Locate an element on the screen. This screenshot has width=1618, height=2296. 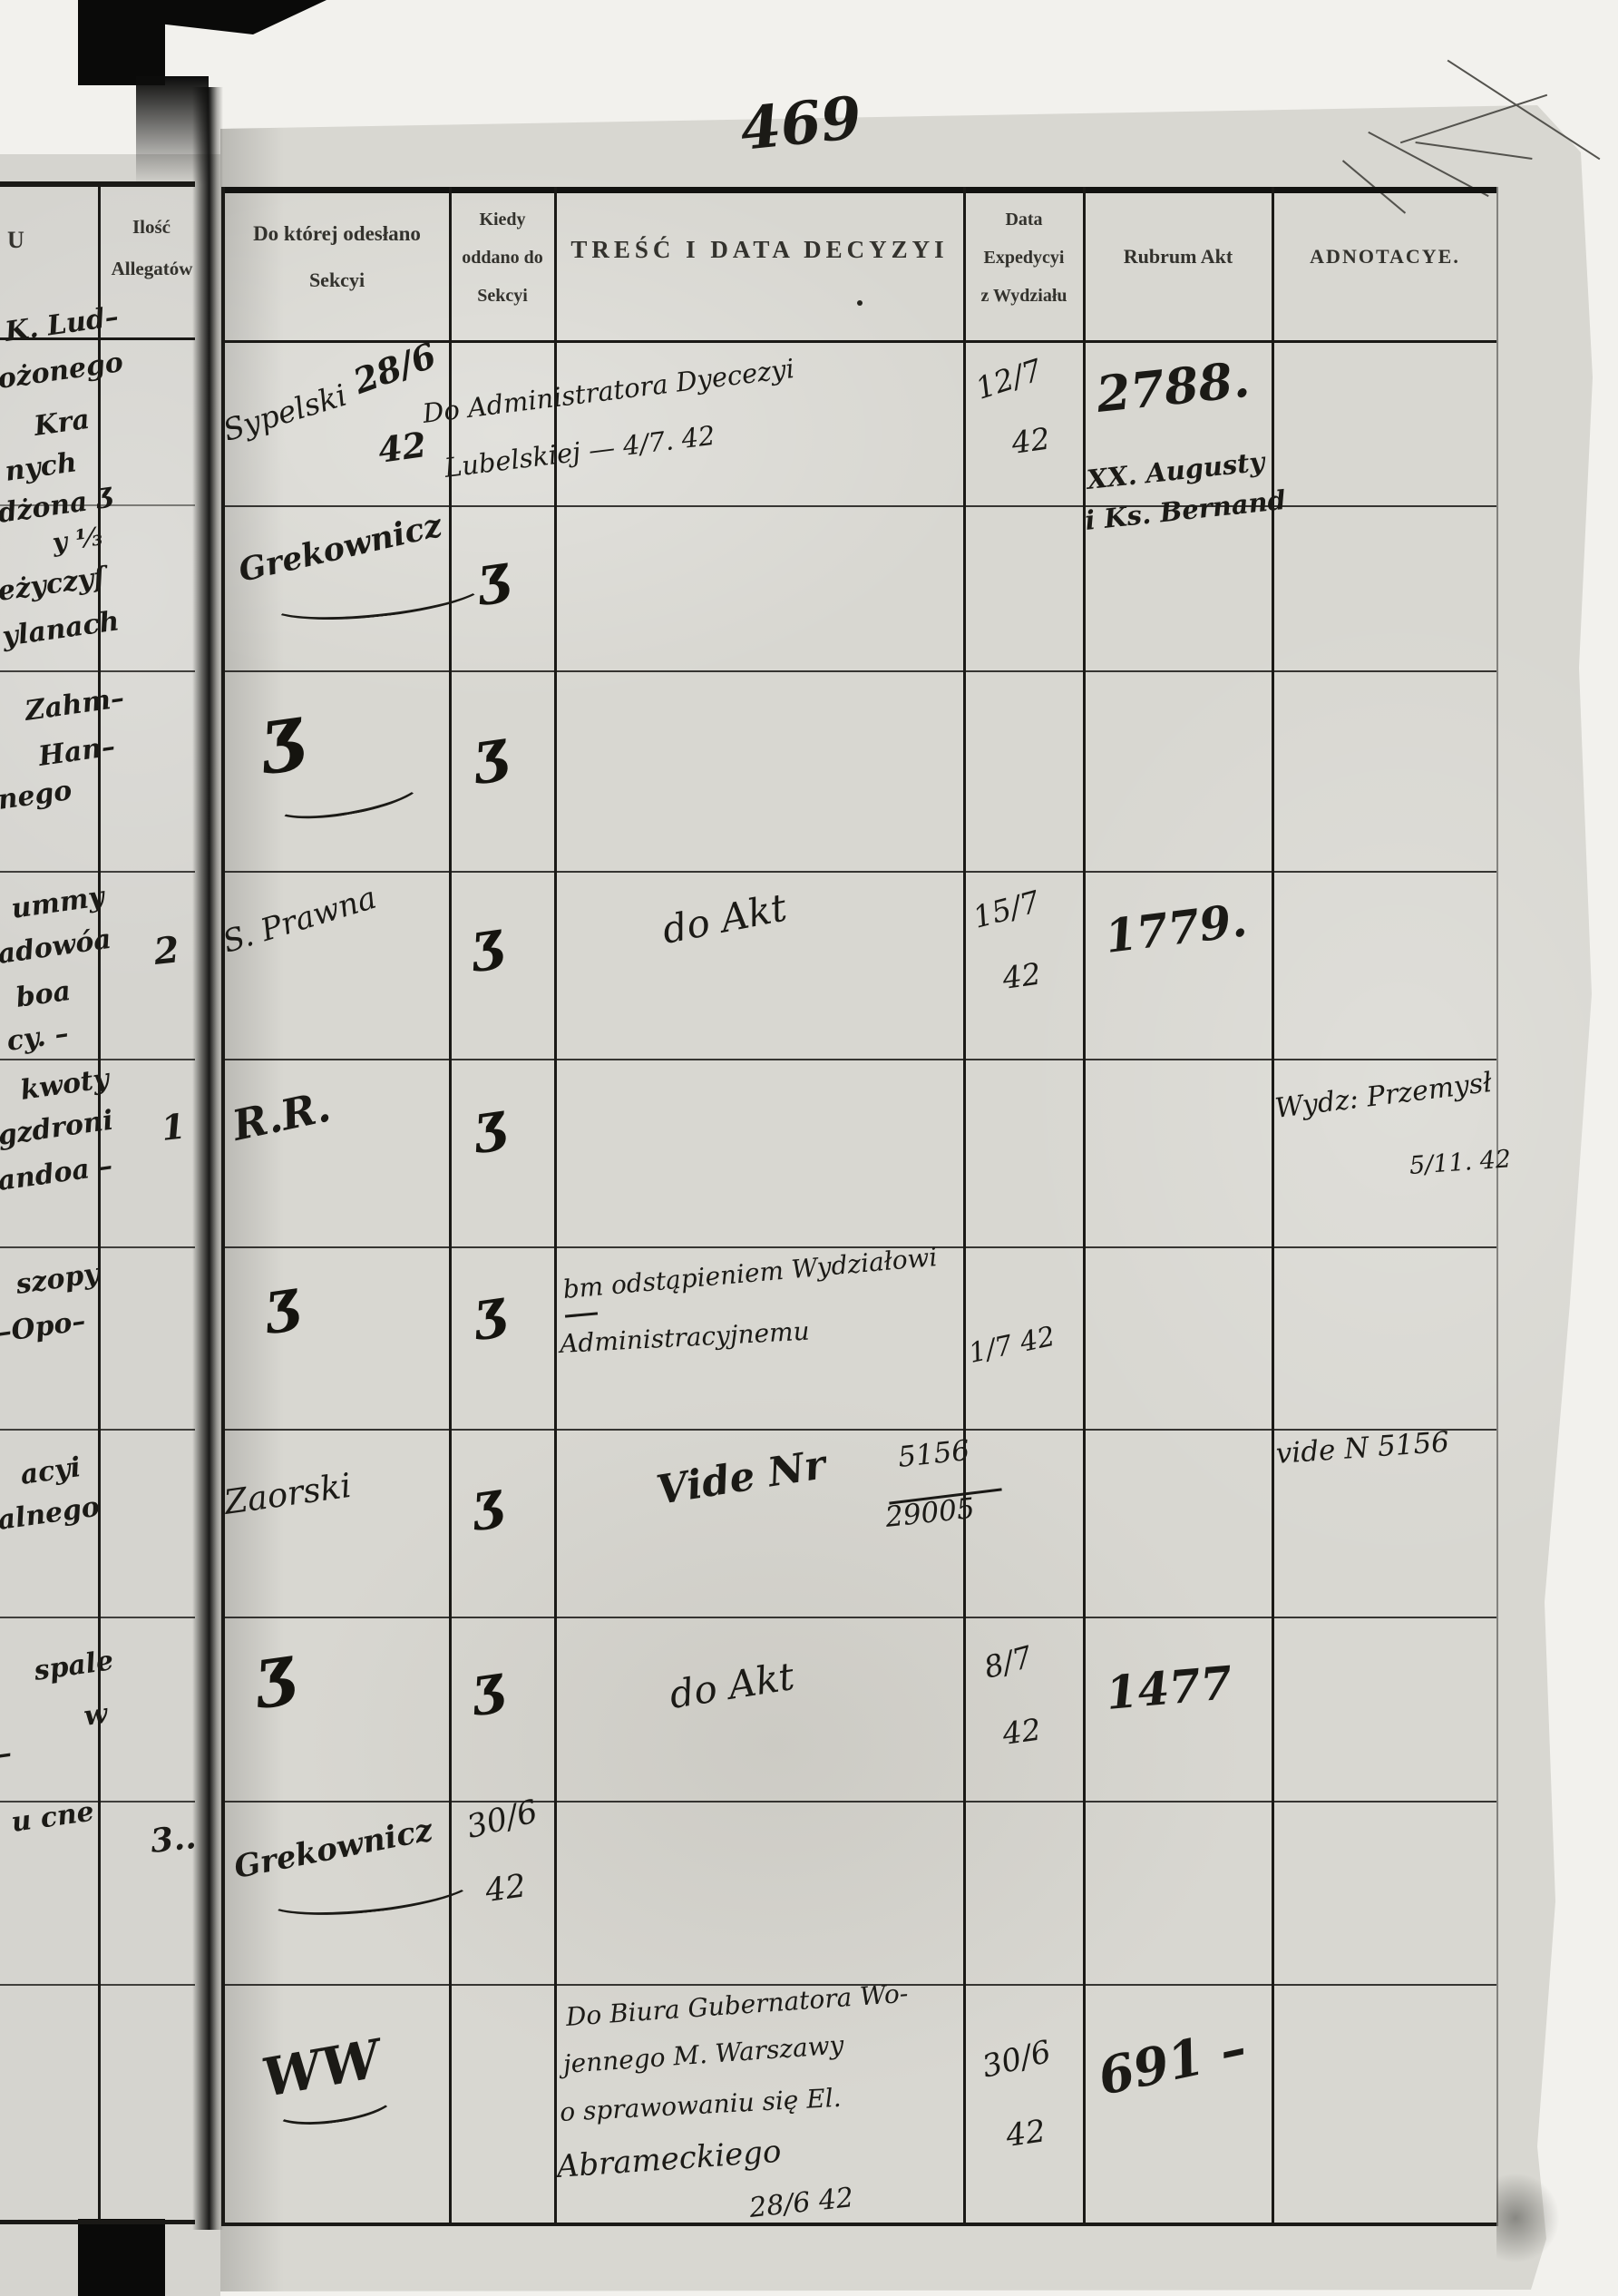
film-bar-top-tail is located at coordinates (172, 130).